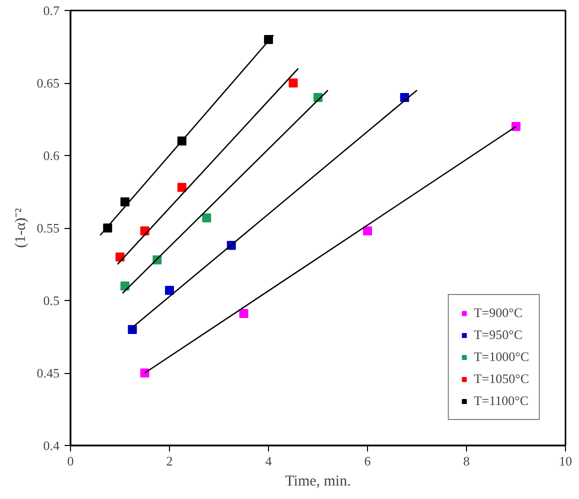 The width and height of the screenshot is (579, 499). What do you see at coordinates (169, 461) in the screenshot?
I see `x-tick-label: 2` at bounding box center [169, 461].